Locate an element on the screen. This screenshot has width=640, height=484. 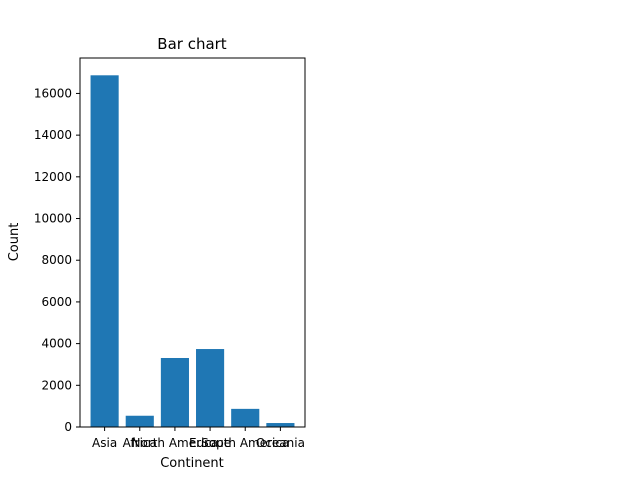
bar-africa is located at coordinates (139, 421).